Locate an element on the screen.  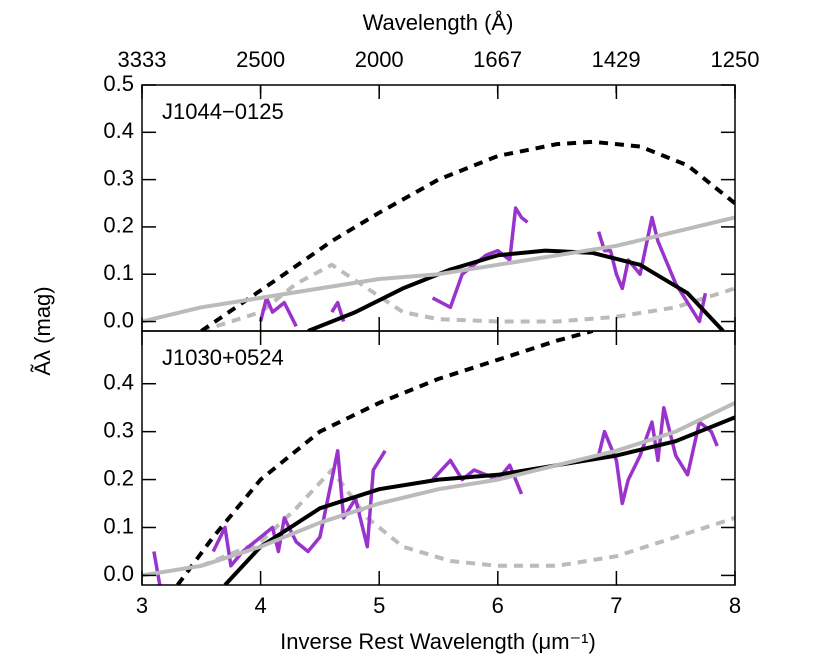
x-tick-label: 3 is located at coordinates (142, 605).